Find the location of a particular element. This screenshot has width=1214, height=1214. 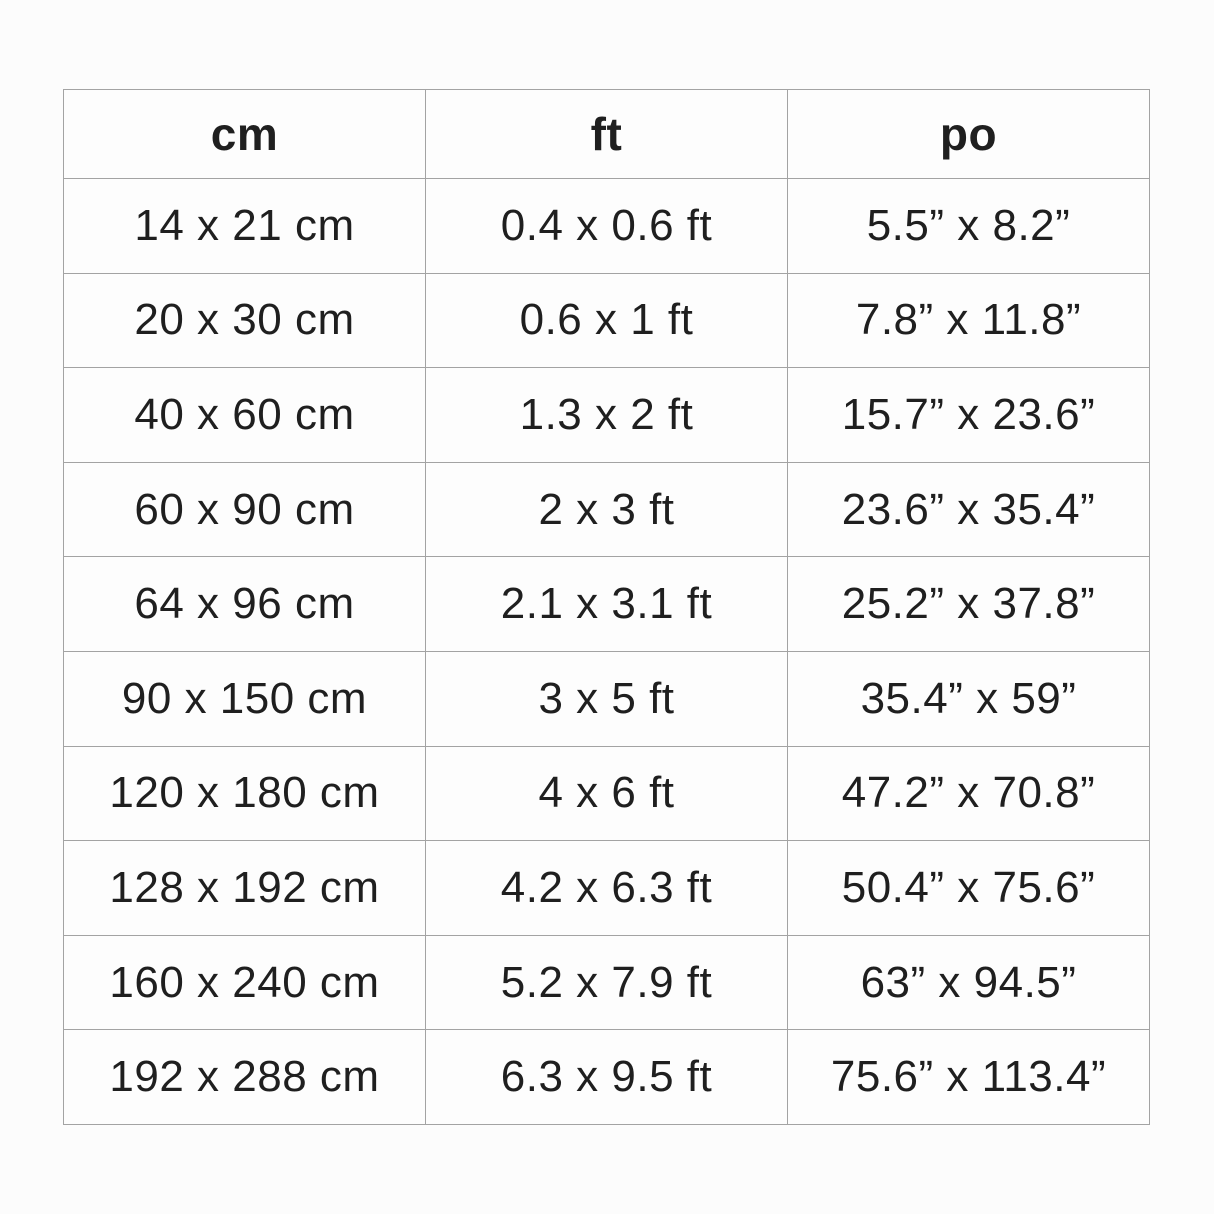

table-cell: 15.7” x 23.6” is located at coordinates (968, 415).